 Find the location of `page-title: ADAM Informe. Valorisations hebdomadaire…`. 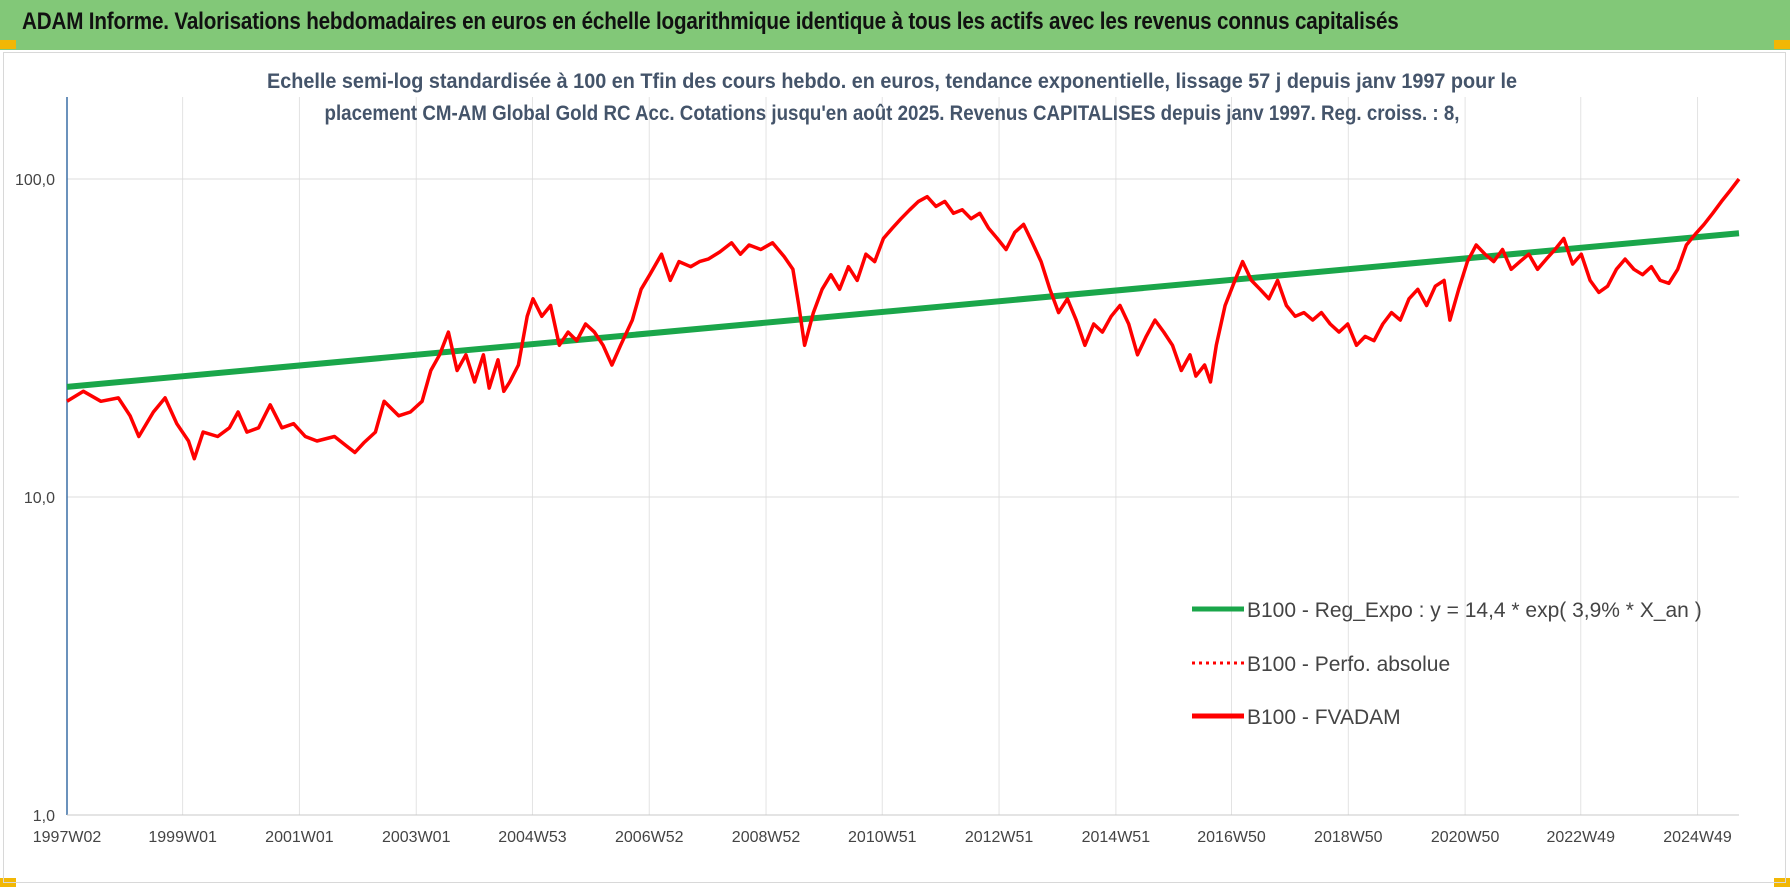

page-title: ADAM Informe. Valorisations hebdomadaire… is located at coordinates (710, 21).